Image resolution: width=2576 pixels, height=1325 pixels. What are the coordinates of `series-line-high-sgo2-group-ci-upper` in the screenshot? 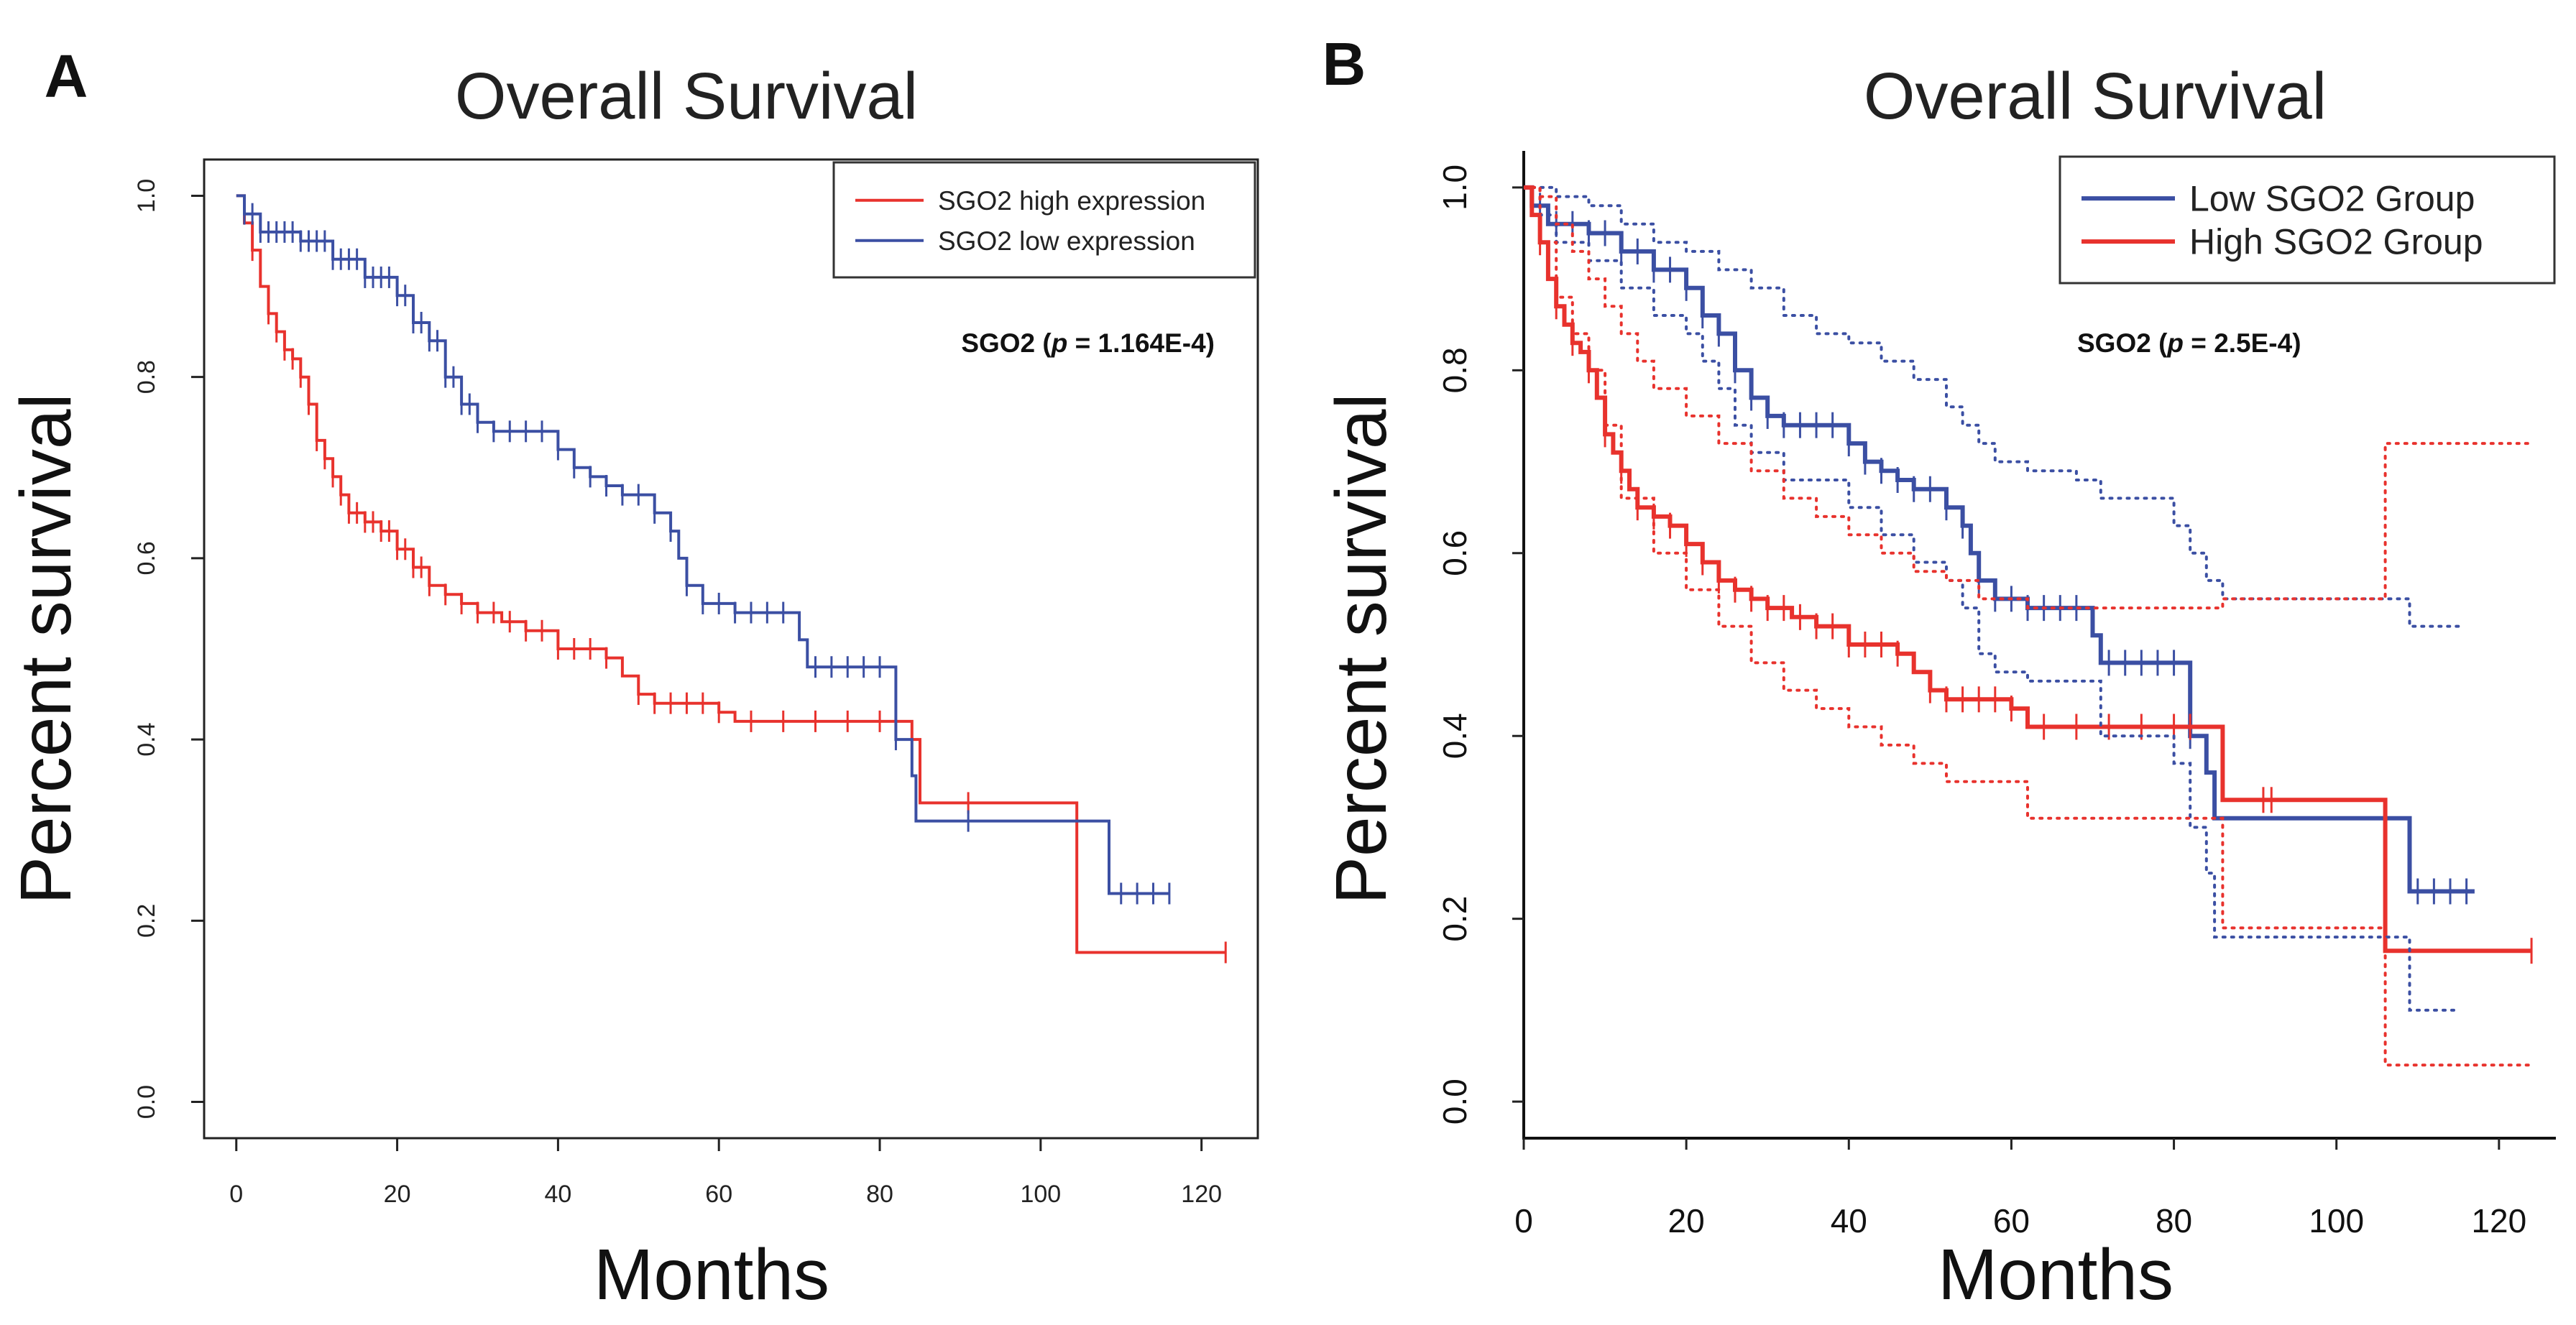 It's located at (2029, 398).